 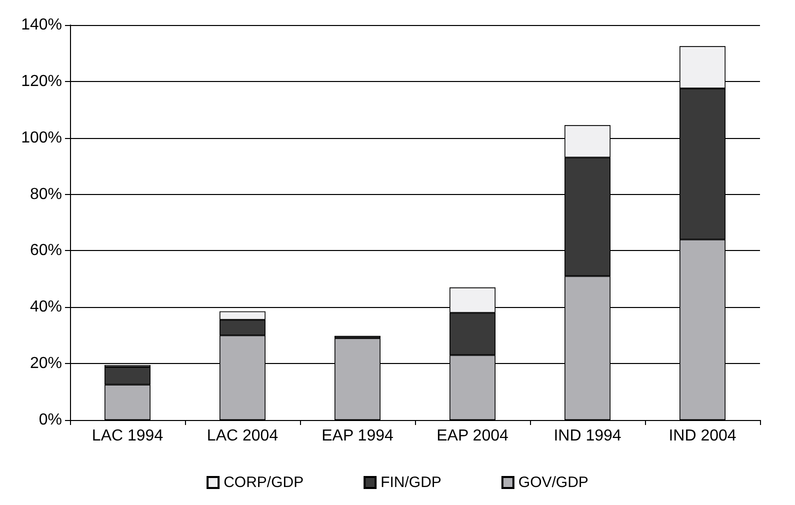 I want to click on y-tick-label: 140%, so click(x=41, y=25).